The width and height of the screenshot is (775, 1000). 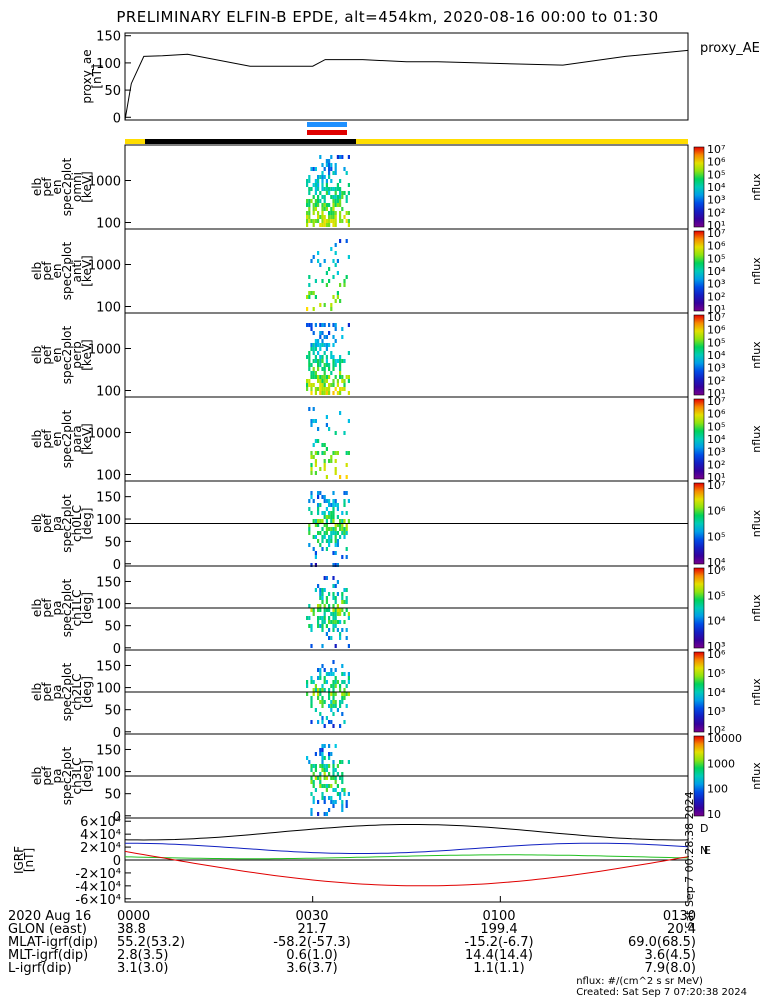 What do you see at coordinates (104, 433) in the screenshot?
I see `y-tick-label: 1000` at bounding box center [104, 433].